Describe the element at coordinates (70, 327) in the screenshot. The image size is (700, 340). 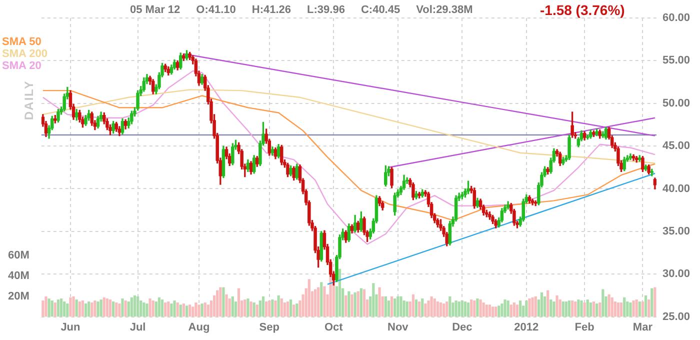
I see `x-tick-label: Jun` at that location.